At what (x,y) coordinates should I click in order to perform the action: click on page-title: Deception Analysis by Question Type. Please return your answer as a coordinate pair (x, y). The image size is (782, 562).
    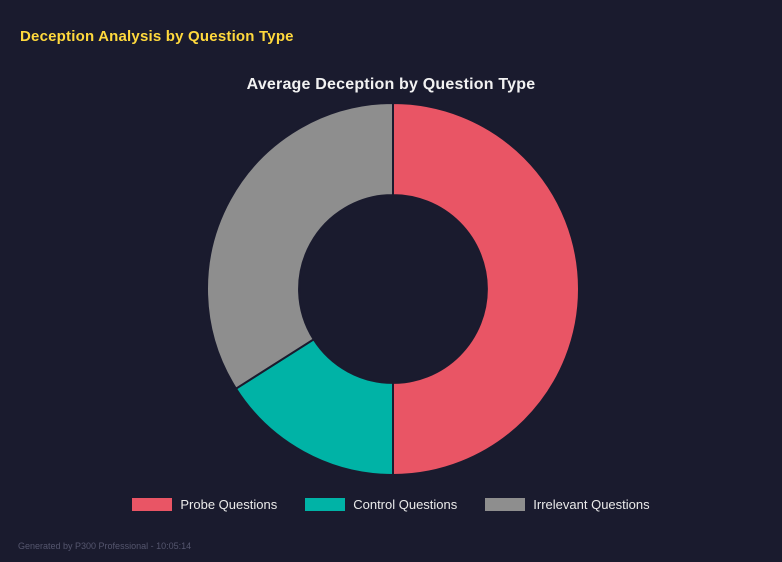
    Looking at the image, I should click on (157, 36).